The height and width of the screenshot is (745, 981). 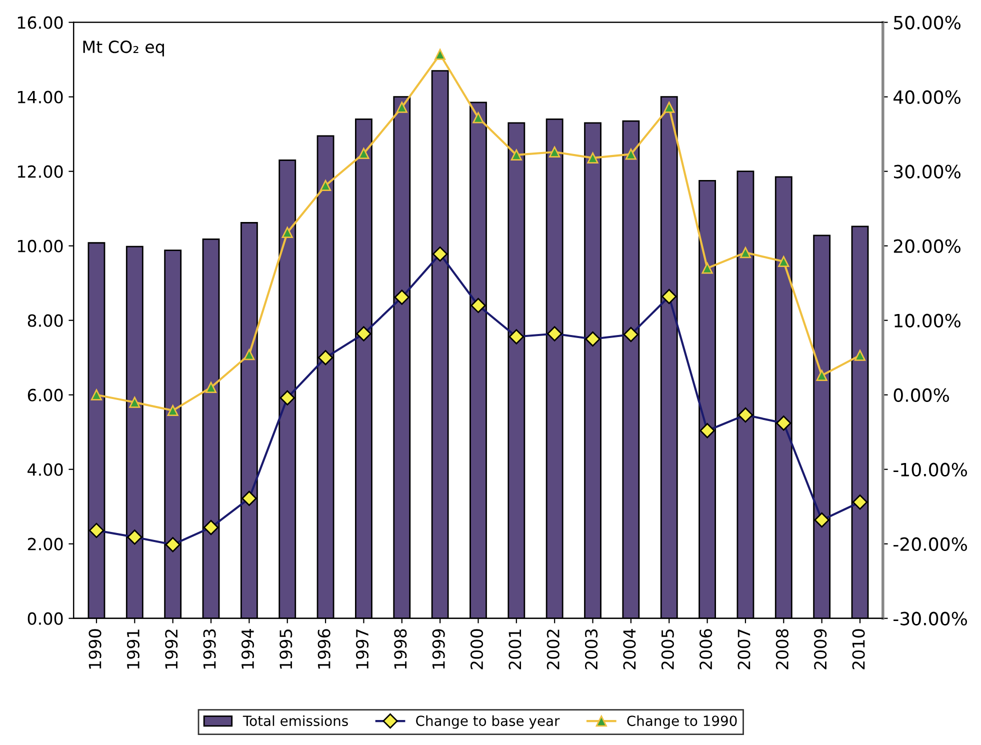 What do you see at coordinates (927, 321) in the screenshot?
I see `y2-tick-label: 10.00%` at bounding box center [927, 321].